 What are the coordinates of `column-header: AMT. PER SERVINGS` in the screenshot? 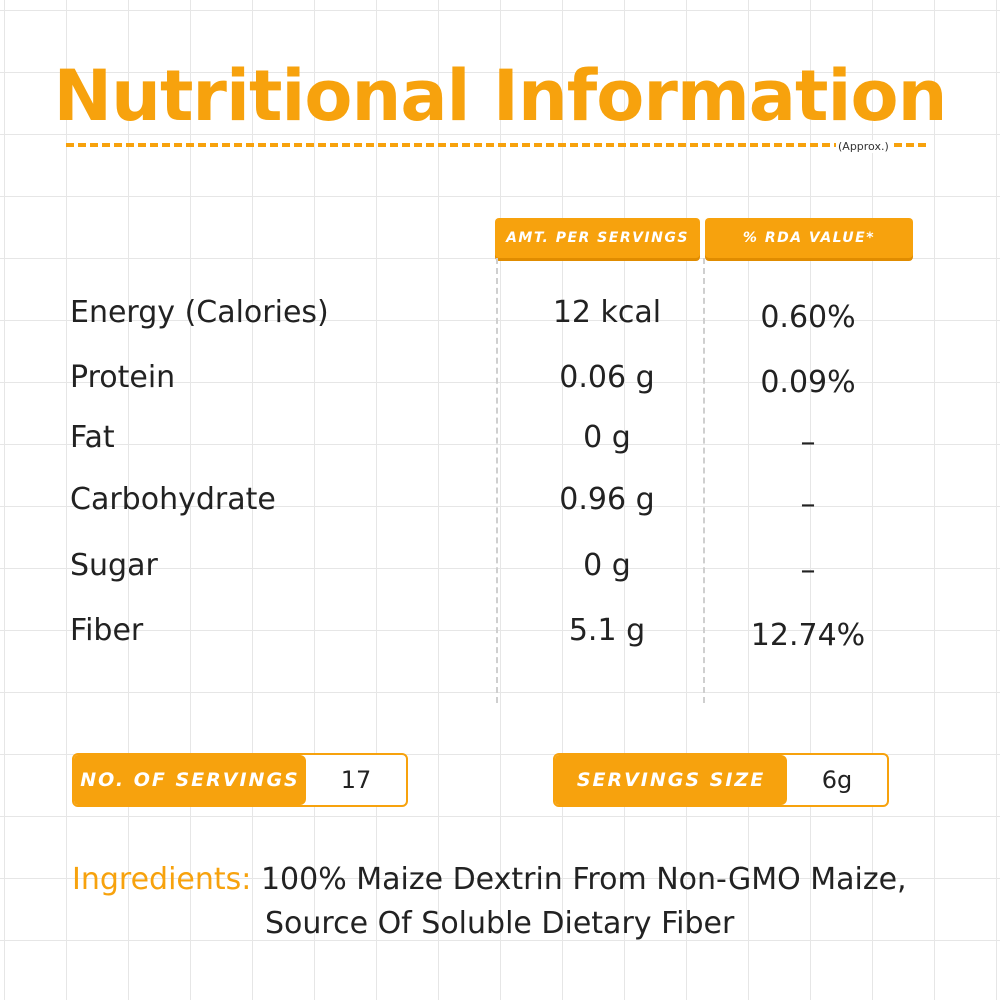 It's located at (597, 238).